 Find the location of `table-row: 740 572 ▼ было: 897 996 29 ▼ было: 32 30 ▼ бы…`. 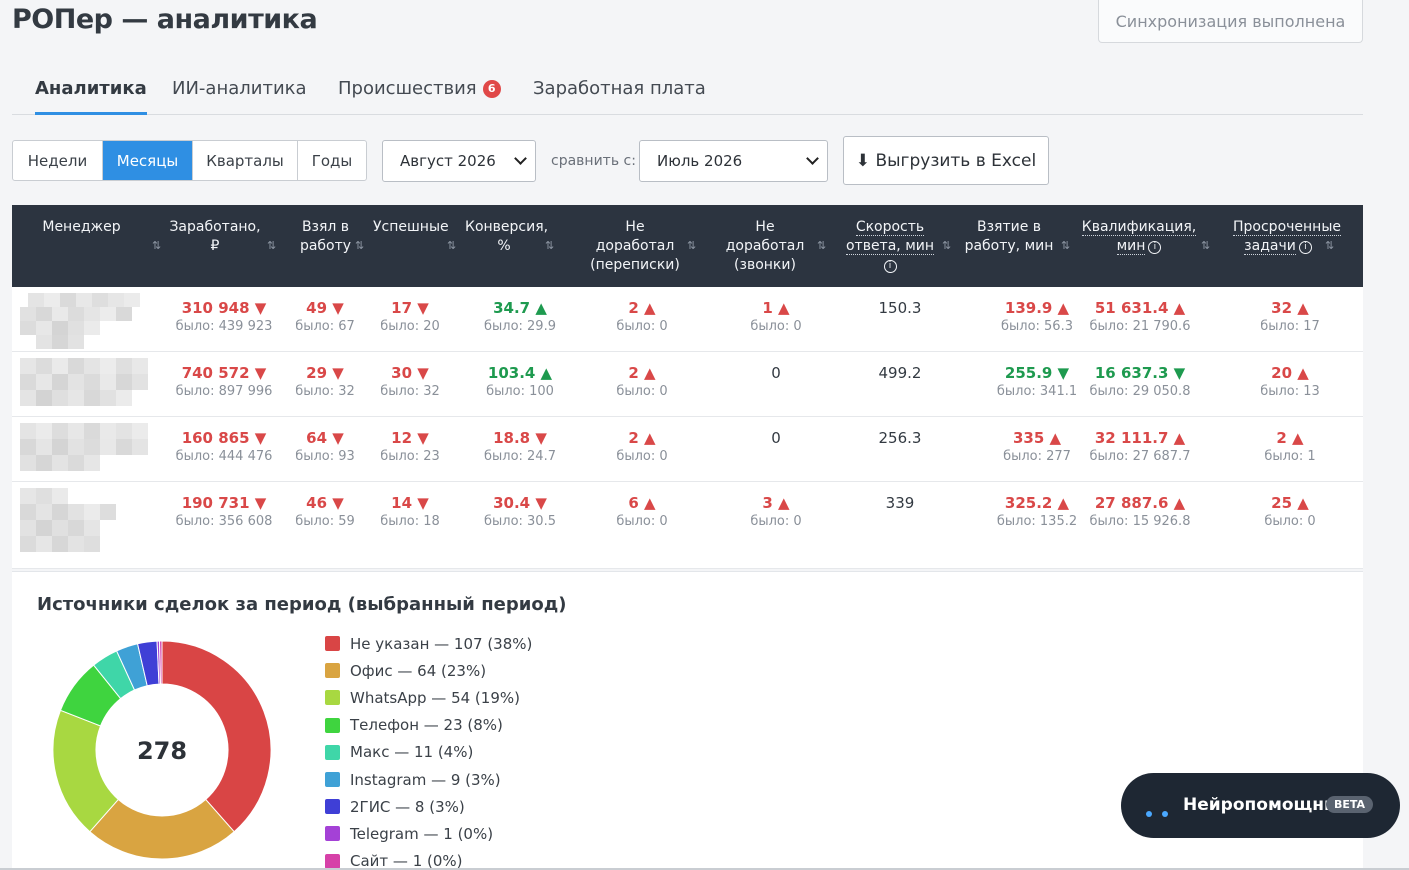

table-row: 740 572 ▼ было: 897 996 29 ▼ было: 32 30 ▼ бы… is located at coordinates (687, 384).